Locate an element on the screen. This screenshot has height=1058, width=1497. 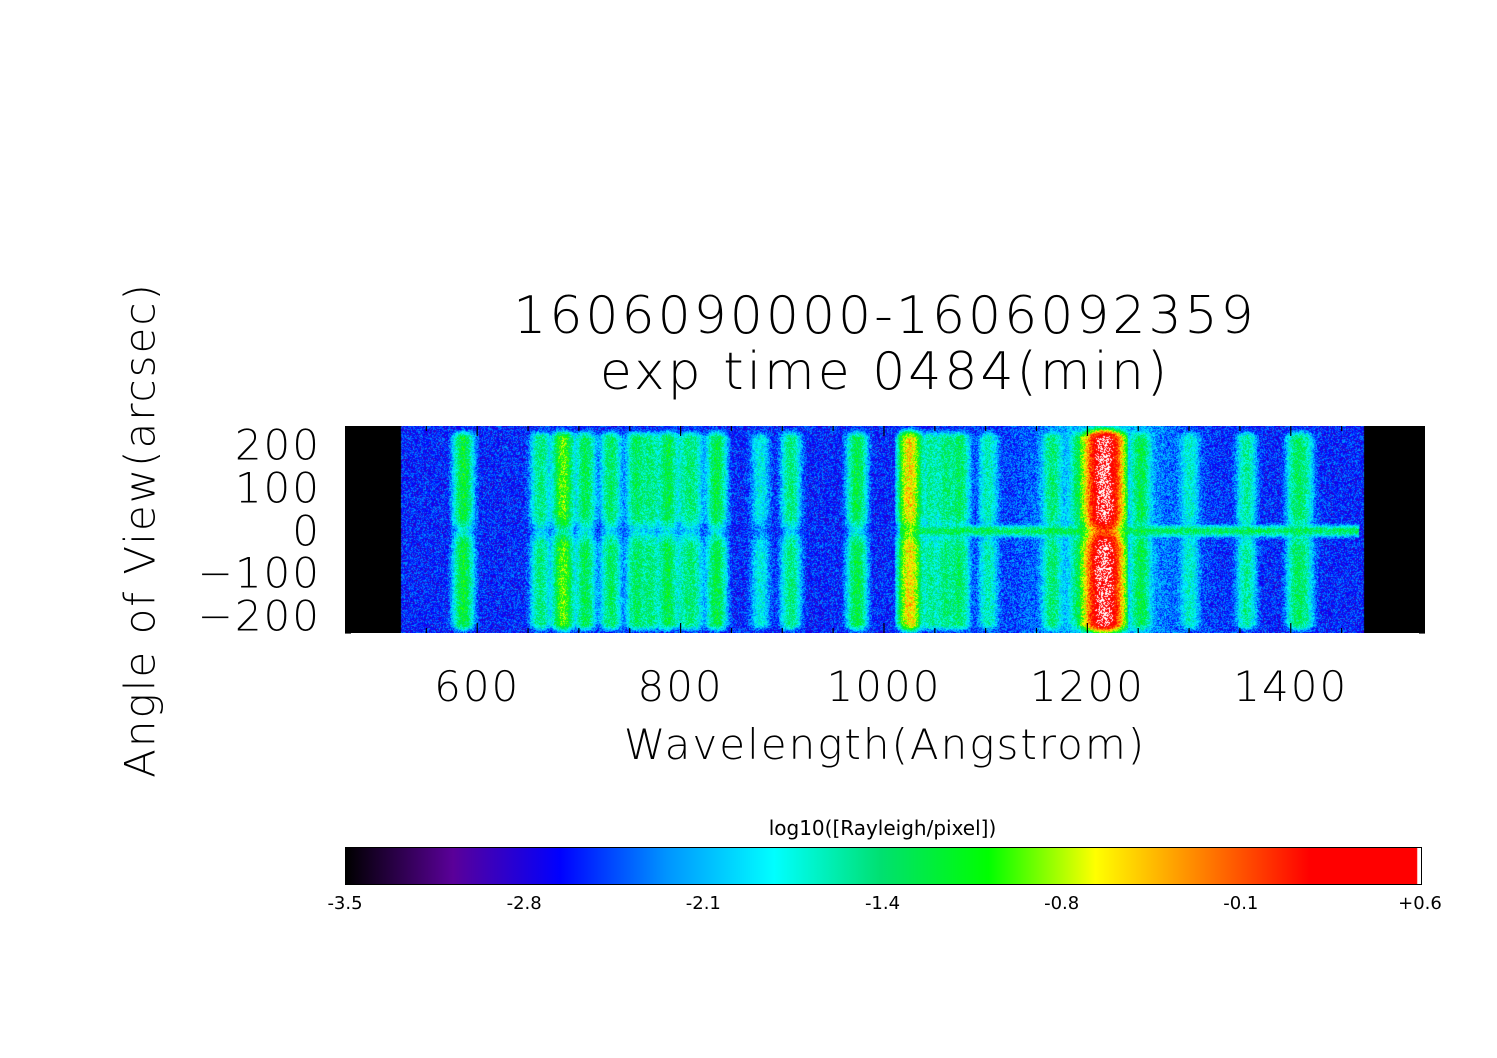
y-axis-label: Angle of View(arcsec) is located at coordinates (140, 530).